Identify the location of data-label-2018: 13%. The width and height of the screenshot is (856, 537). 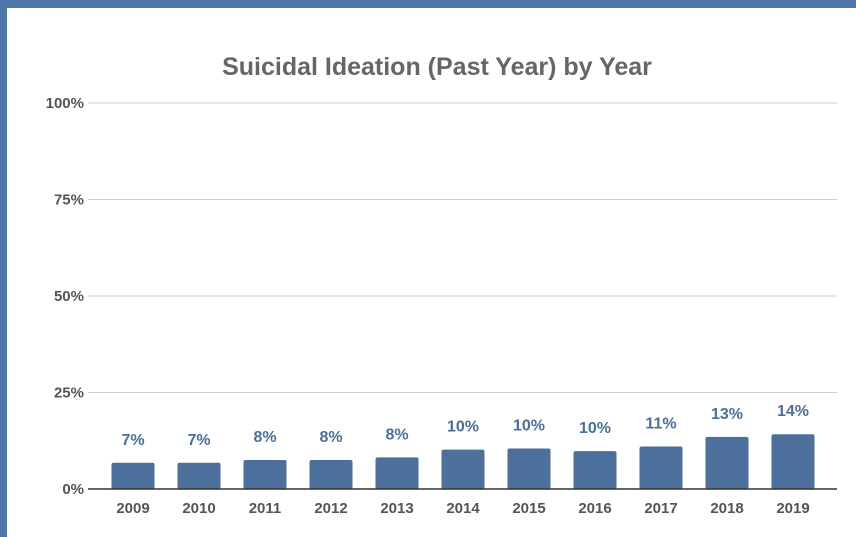
(727, 414).